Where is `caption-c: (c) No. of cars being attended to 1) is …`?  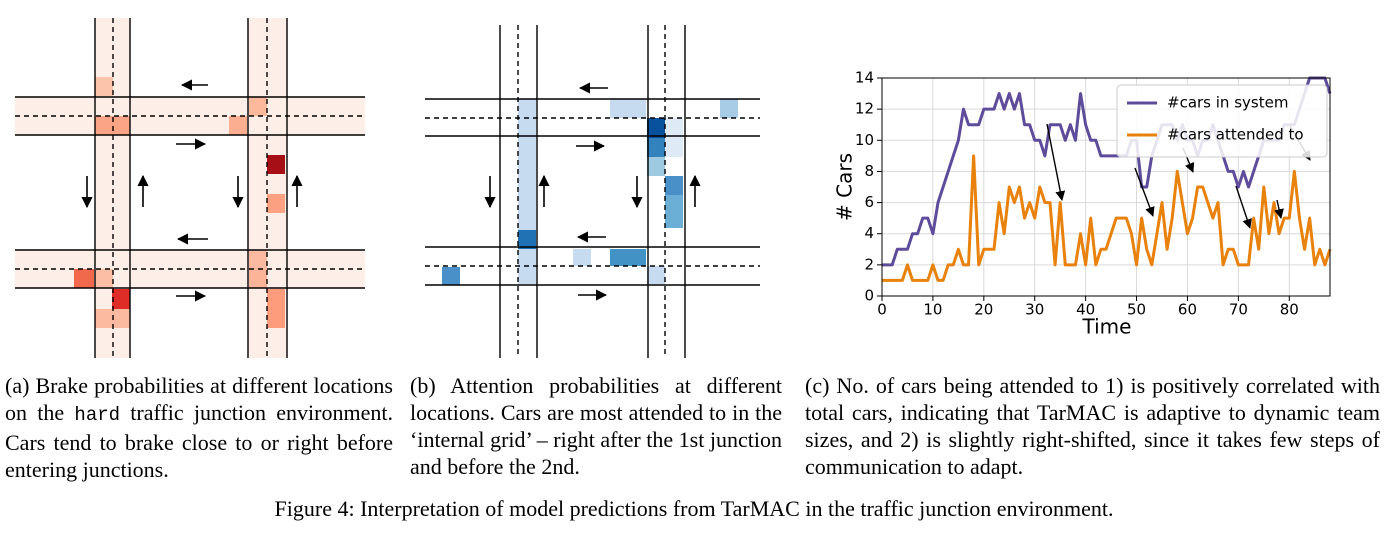 caption-c: (c) No. of cars being attended to 1) is … is located at coordinates (1092, 426).